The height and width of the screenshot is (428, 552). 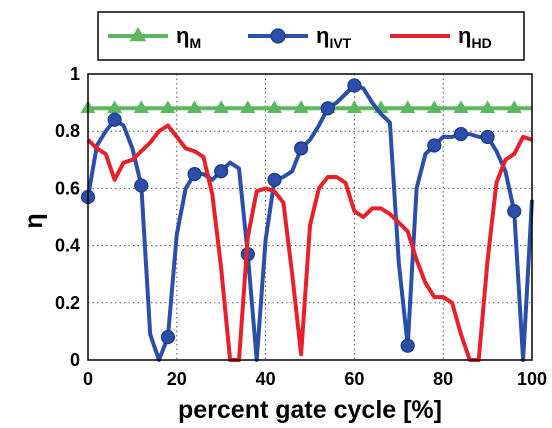 What do you see at coordinates (75, 360) in the screenshot?
I see `y-tick-label: 0` at bounding box center [75, 360].